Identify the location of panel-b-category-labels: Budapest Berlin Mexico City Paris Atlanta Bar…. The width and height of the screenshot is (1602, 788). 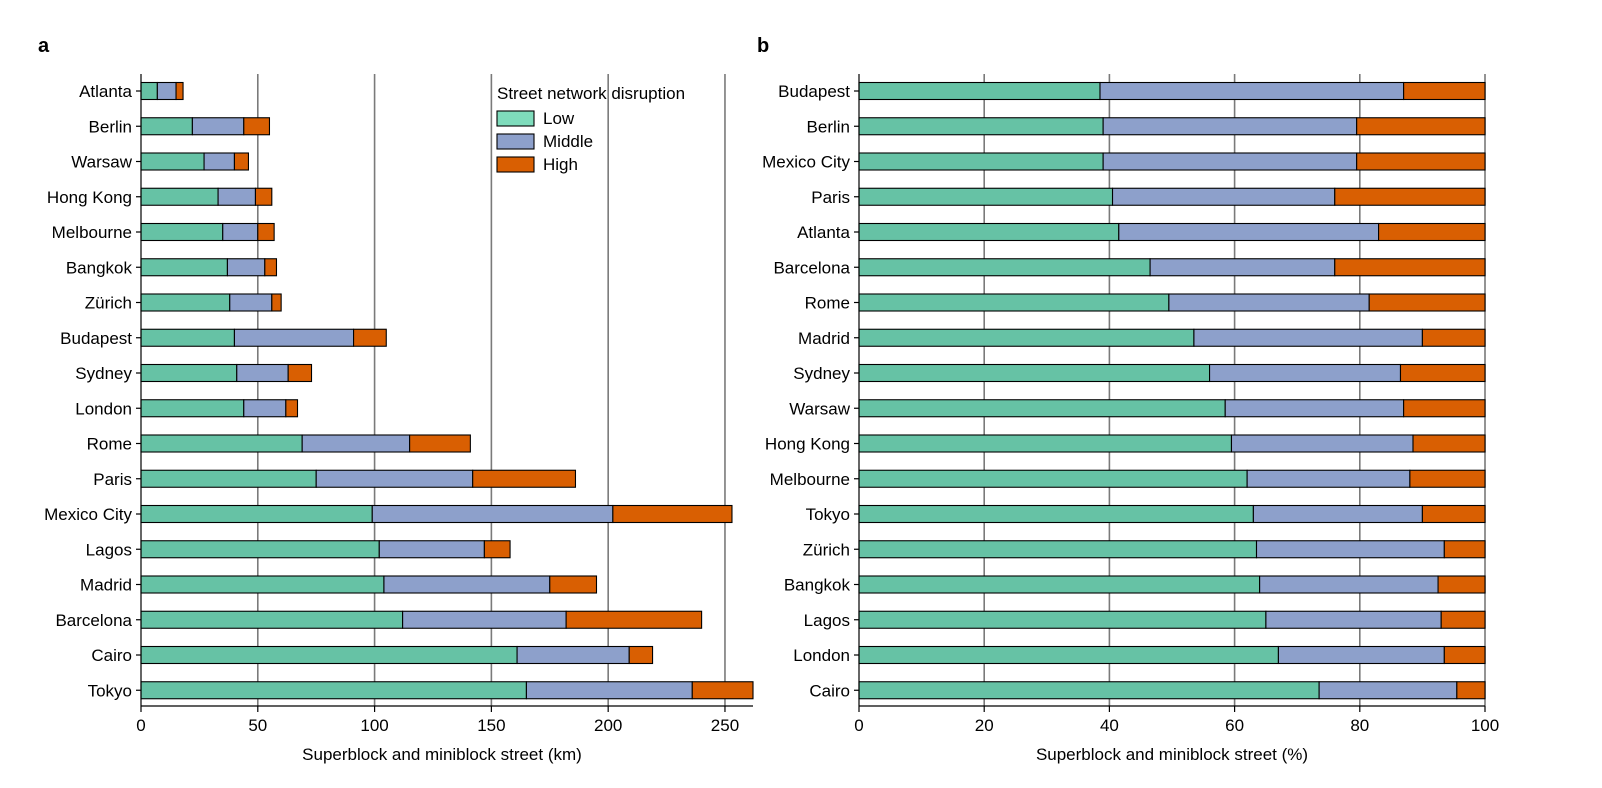
(810, 391).